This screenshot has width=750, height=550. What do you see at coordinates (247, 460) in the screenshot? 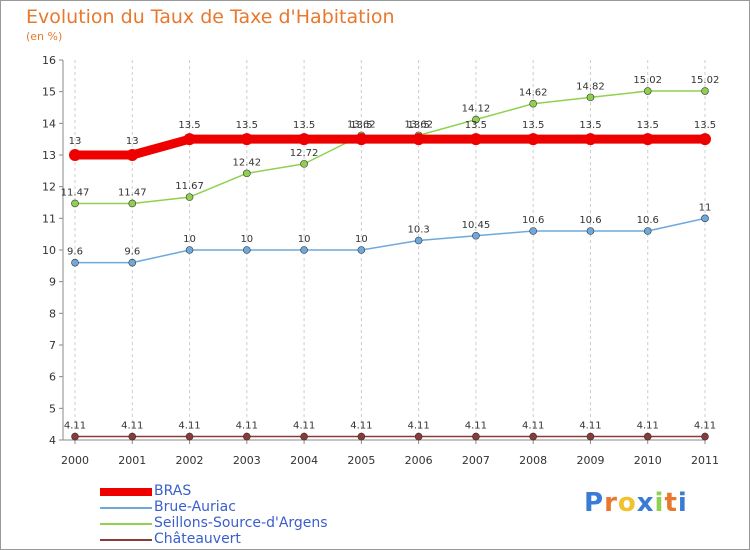
I see `x-tick-label: 2003` at bounding box center [247, 460].